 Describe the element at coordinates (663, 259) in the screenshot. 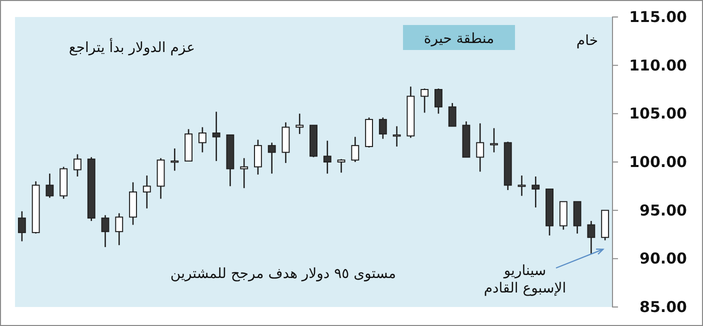

I see `y-tick-label: 90.00` at that location.